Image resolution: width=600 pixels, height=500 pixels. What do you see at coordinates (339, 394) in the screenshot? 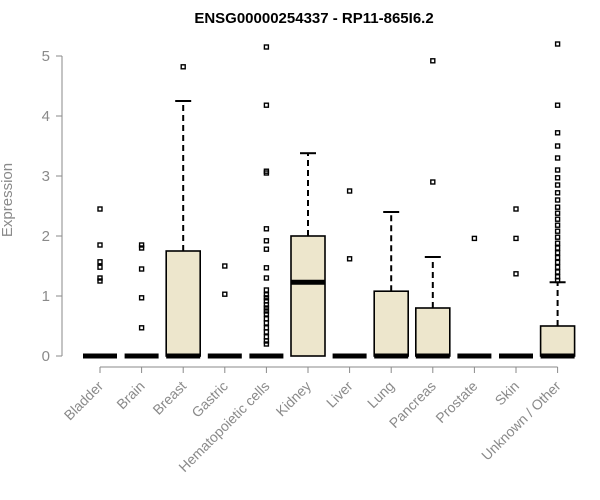
I see `x-tick-label: Liver` at bounding box center [339, 394].